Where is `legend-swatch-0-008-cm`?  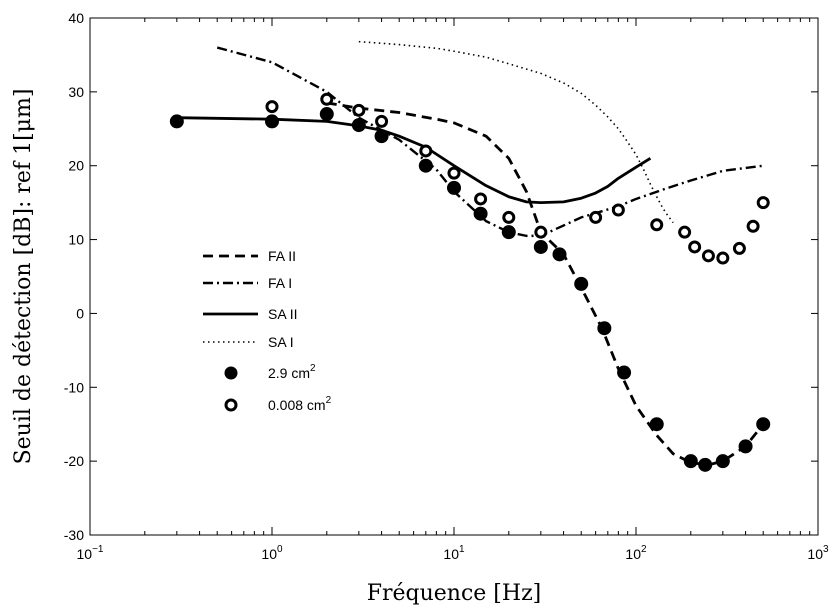 legend-swatch-0-008-cm is located at coordinates (231, 405).